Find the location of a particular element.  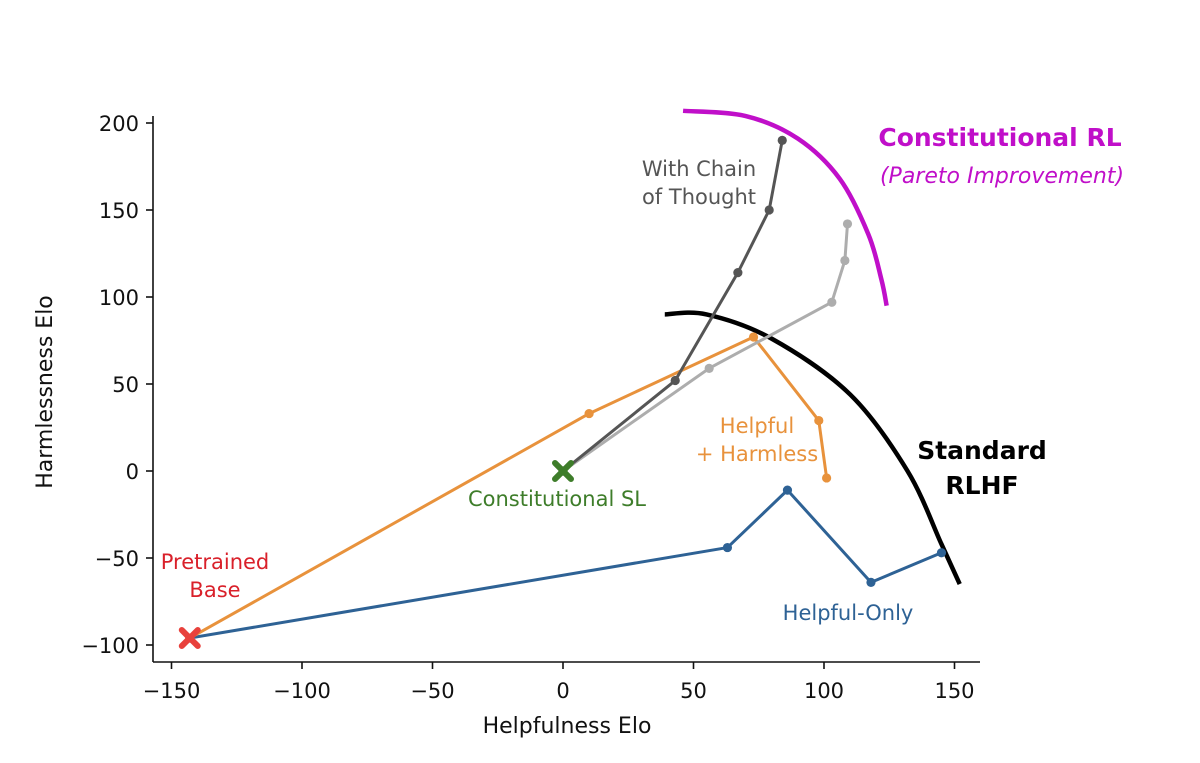

annotation-helpful-harmless-line1: Helpful is located at coordinates (757, 426).